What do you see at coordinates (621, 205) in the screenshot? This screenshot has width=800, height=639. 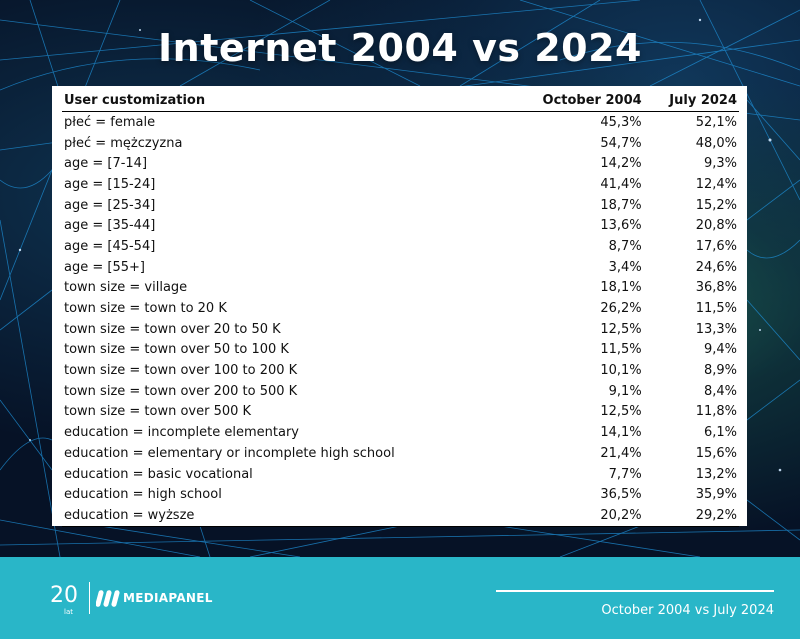 I see `value-2004: 18,7%` at bounding box center [621, 205].